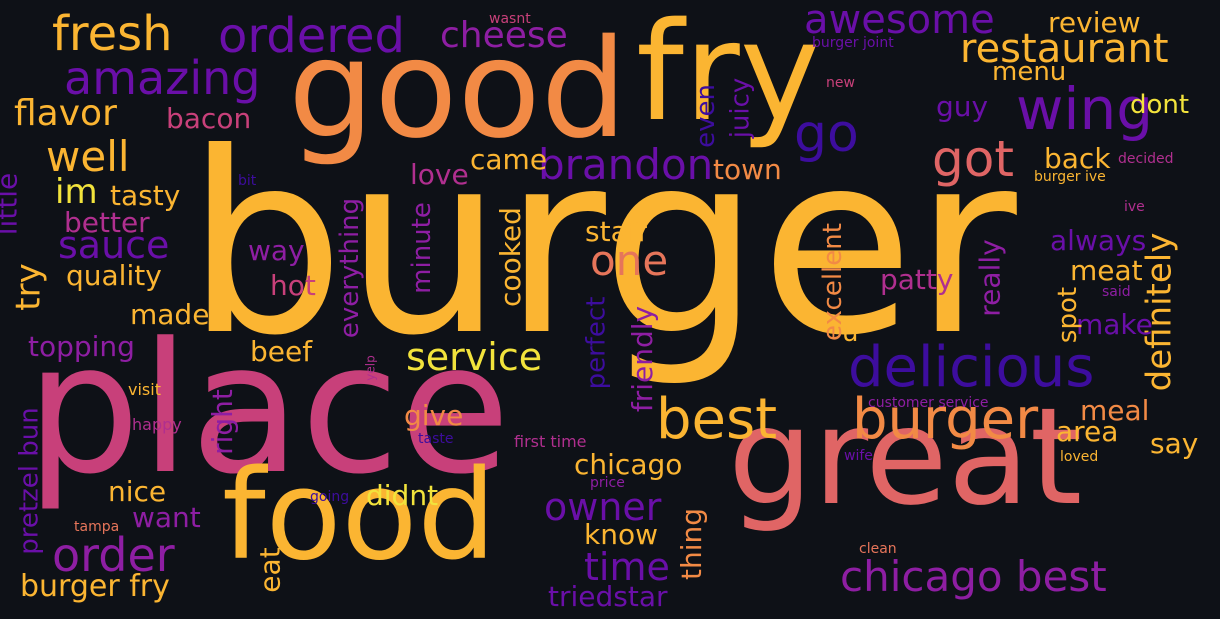 The height and width of the screenshot is (619, 1220). I want to click on word-back: back, so click(1077, 158).